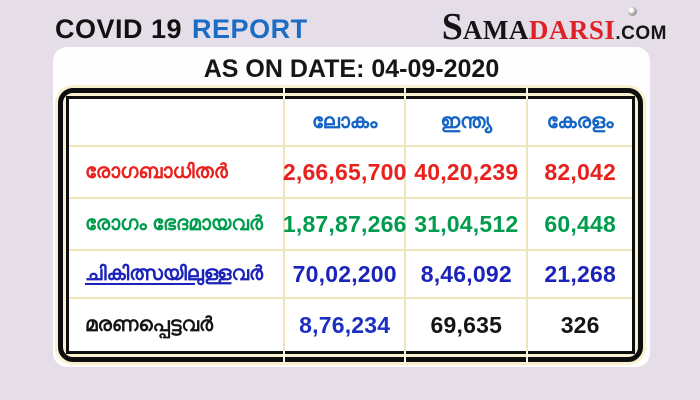 This screenshot has width=700, height=400. Describe the element at coordinates (346, 123) in the screenshot. I see `column-header-world: ലോകം` at that location.